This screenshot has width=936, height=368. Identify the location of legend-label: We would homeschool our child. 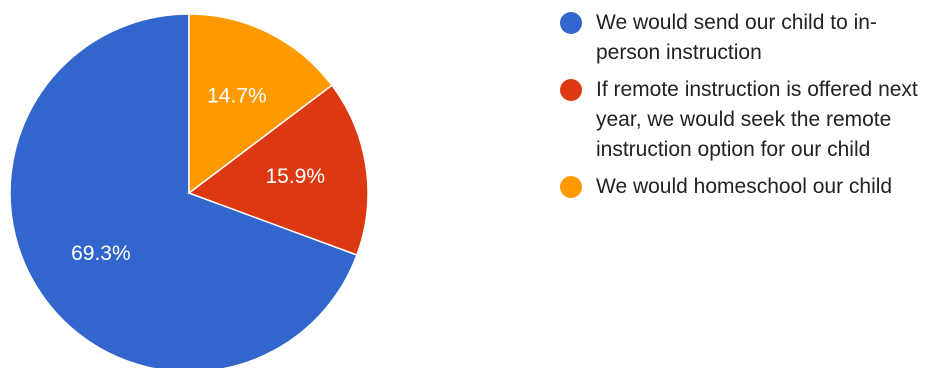
(744, 186).